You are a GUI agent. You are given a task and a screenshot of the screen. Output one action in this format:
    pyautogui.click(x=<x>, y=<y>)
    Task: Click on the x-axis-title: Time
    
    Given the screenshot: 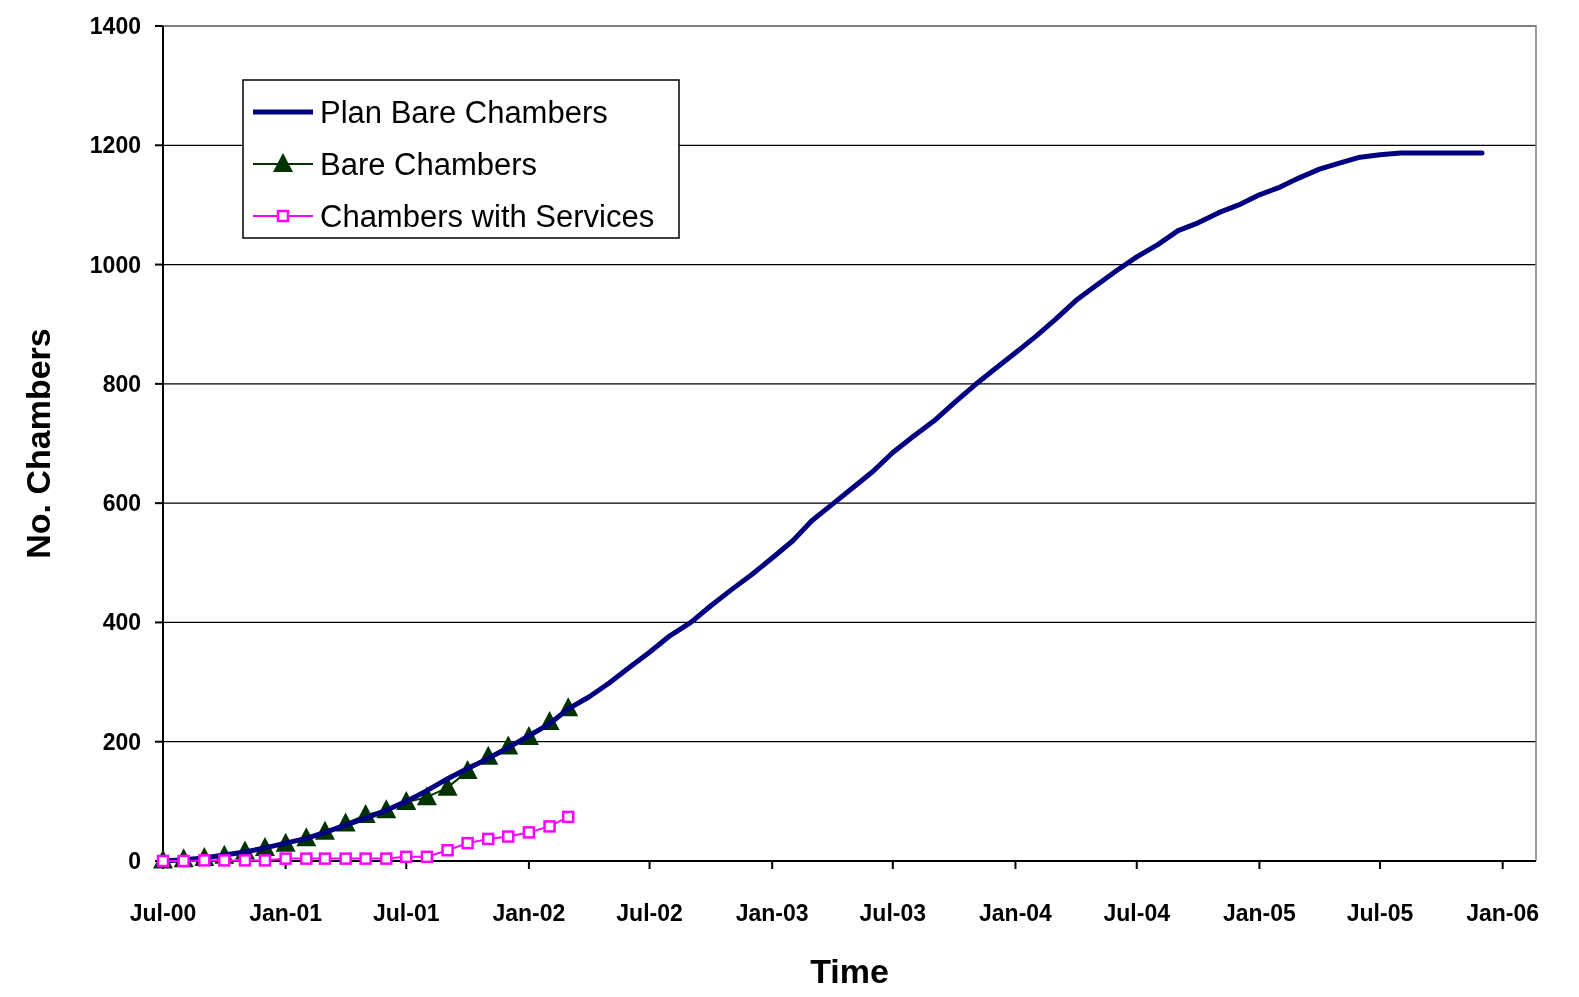 What is the action you would take?
    pyautogui.click(x=849, y=971)
    